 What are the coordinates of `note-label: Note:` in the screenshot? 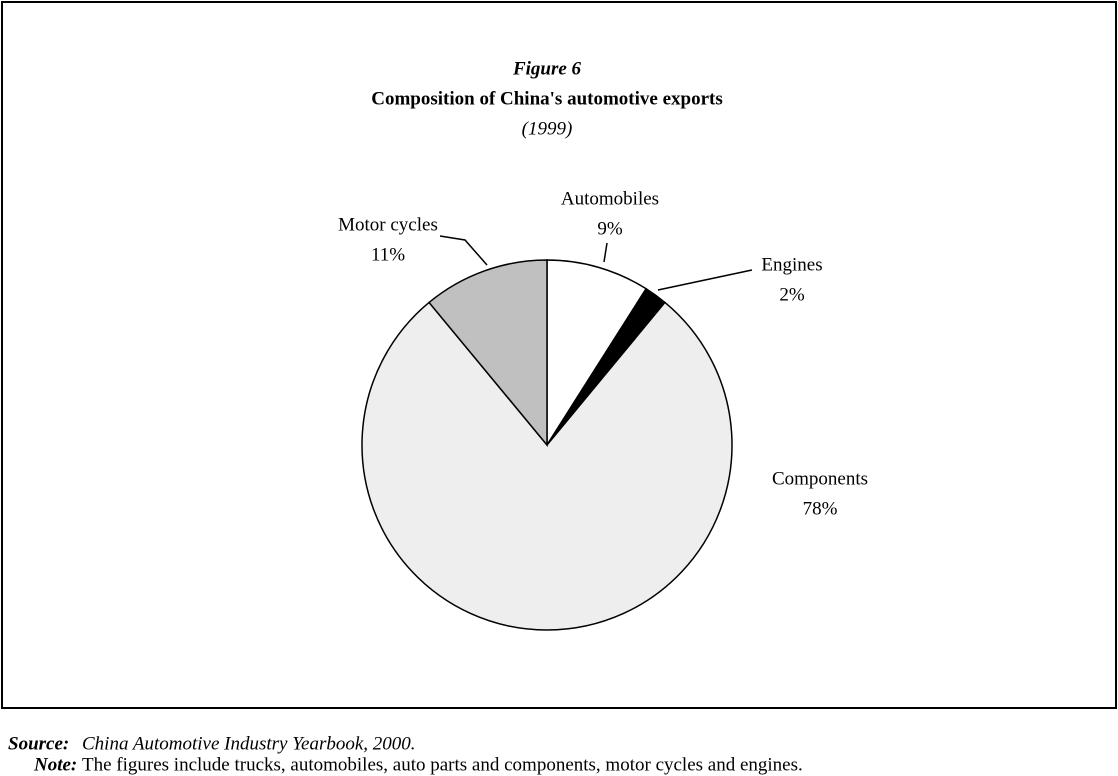 It's located at (55, 764).